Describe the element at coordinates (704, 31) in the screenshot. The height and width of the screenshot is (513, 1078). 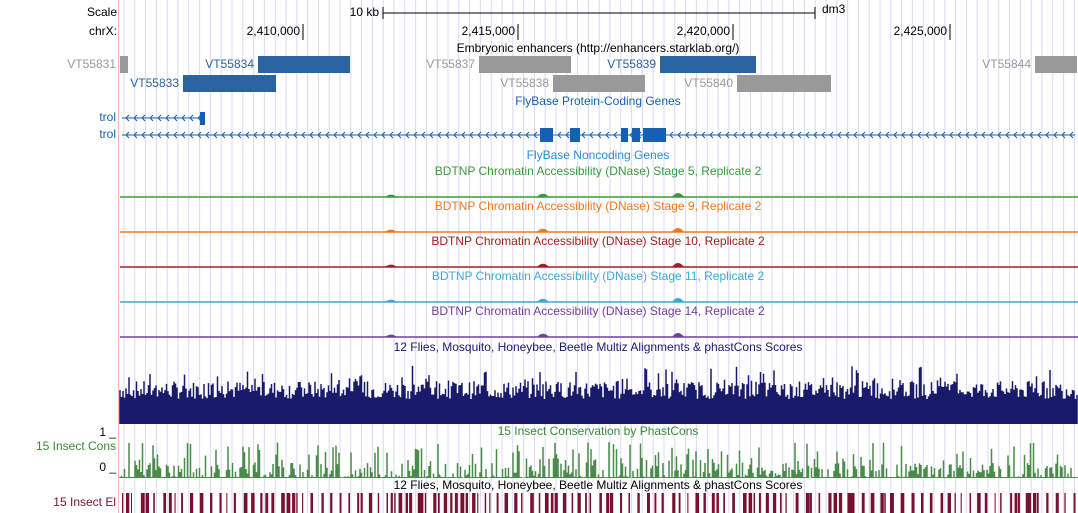
I see `ruler-label: 2,420,000` at that location.